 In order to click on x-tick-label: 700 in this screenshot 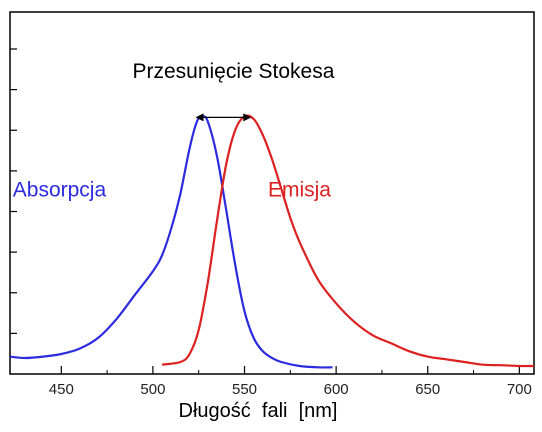, I will do `click(519, 389)`.